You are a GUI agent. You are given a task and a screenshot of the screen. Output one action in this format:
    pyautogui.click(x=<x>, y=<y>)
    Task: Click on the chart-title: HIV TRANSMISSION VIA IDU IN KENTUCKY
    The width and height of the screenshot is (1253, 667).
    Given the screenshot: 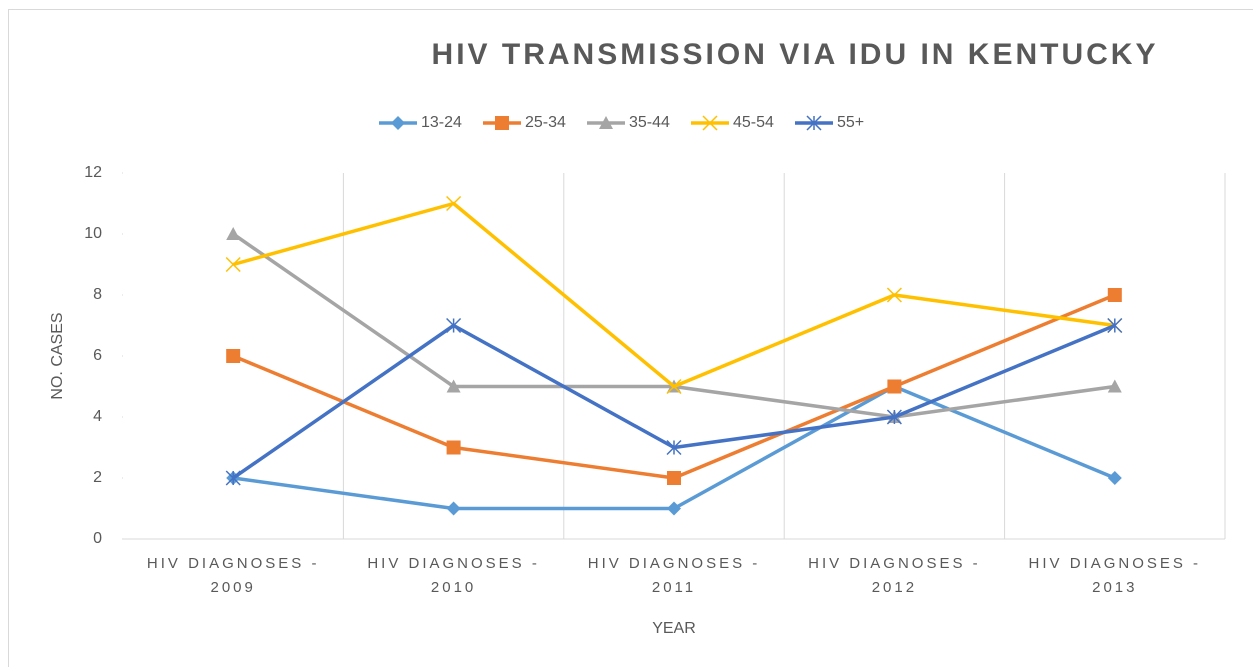 What is the action you would take?
    pyautogui.click(x=795, y=54)
    